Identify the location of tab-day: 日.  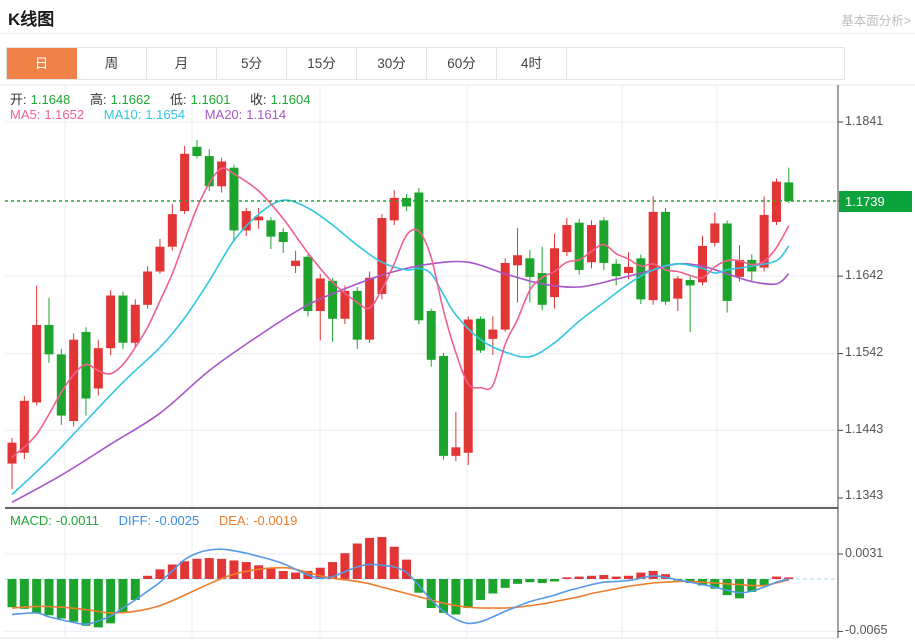
(42, 63).